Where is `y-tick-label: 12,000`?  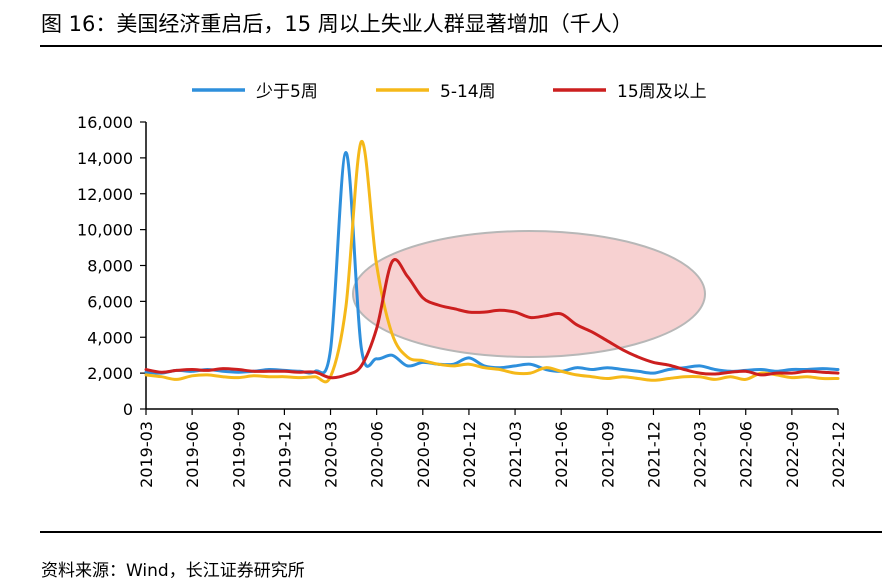
y-tick-label: 12,000 is located at coordinates (105, 194).